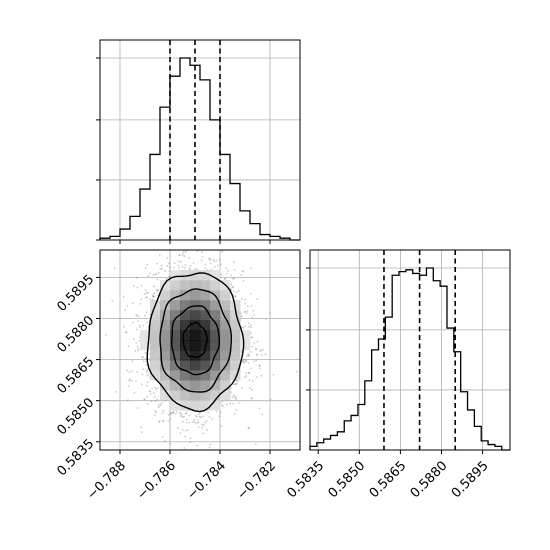 The height and width of the screenshot is (550, 550). I want to click on y-tick-label: 0.5835, so click(76, 457).